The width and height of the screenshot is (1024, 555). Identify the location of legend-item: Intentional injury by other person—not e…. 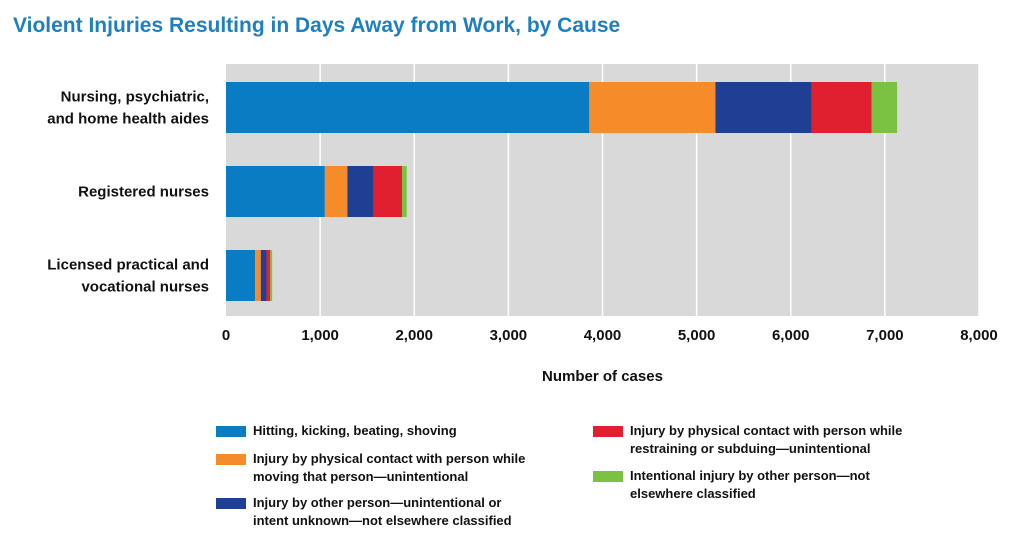
(731, 485).